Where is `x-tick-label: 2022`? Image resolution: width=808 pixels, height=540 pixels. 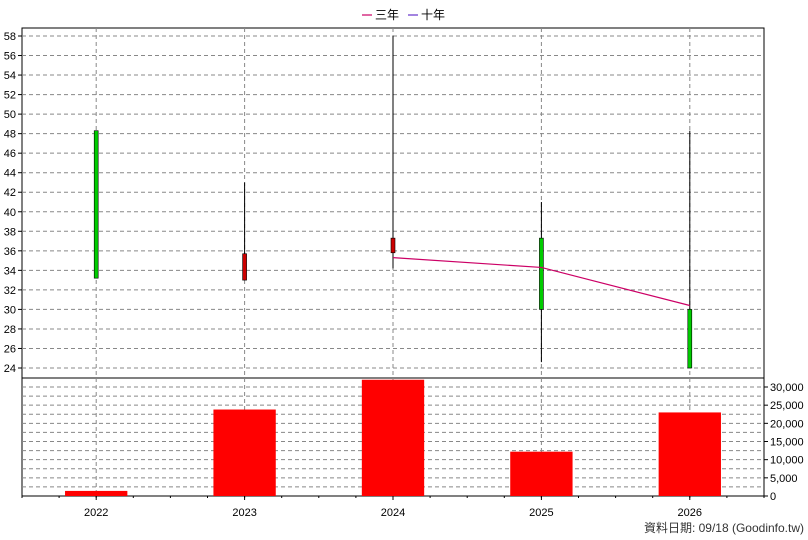
x-tick-label: 2022 is located at coordinates (96, 513).